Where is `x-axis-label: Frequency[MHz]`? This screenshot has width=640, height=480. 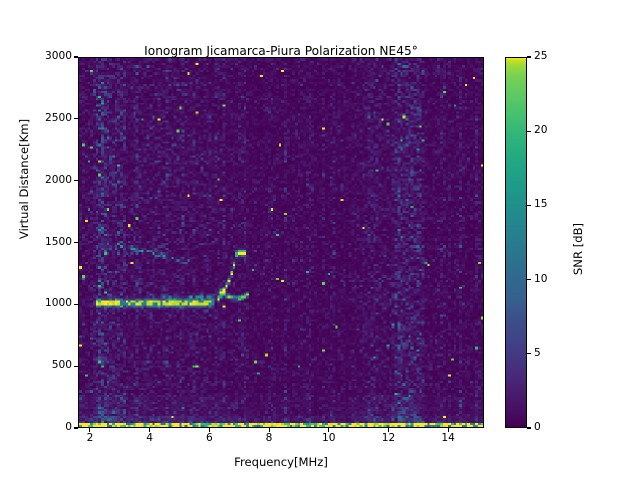
x-axis-label: Frequency[MHz] is located at coordinates (281, 462).